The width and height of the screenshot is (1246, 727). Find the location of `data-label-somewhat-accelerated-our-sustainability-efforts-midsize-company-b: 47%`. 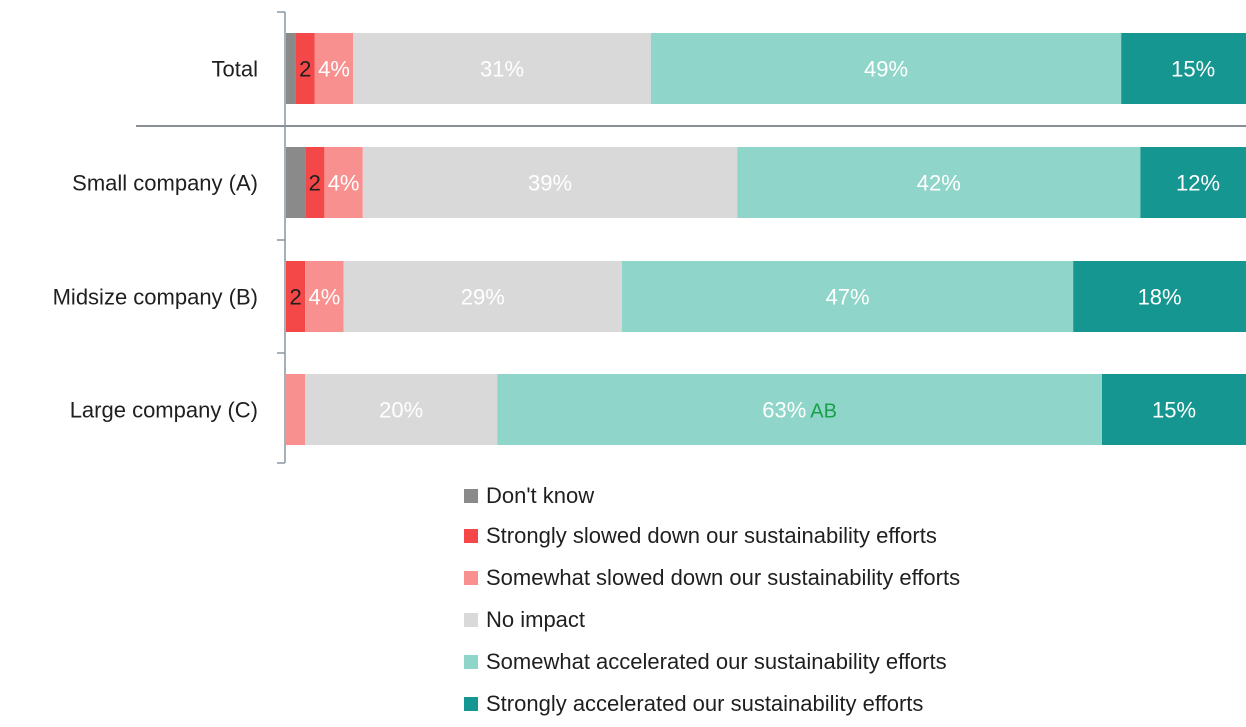

data-label-somewhat-accelerated-our-sustainability-efforts-midsize-company-b: 47% is located at coordinates (848, 297).